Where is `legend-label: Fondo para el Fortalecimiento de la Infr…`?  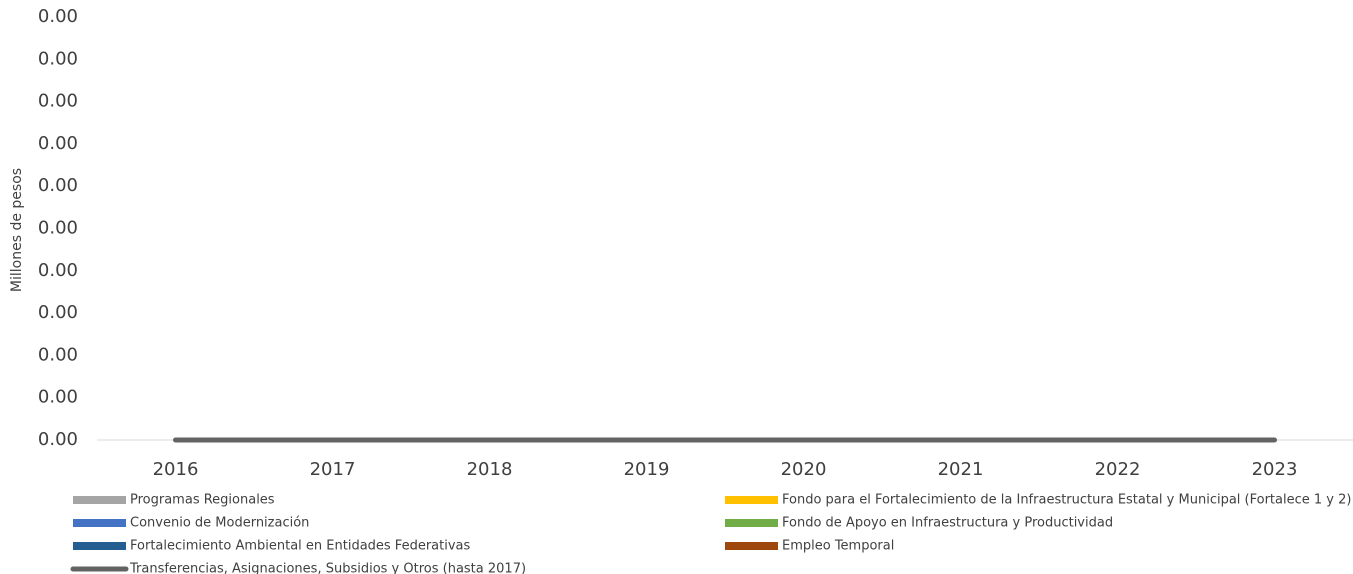 legend-label: Fondo para el Fortalecimiento de la Infr… is located at coordinates (1066, 500).